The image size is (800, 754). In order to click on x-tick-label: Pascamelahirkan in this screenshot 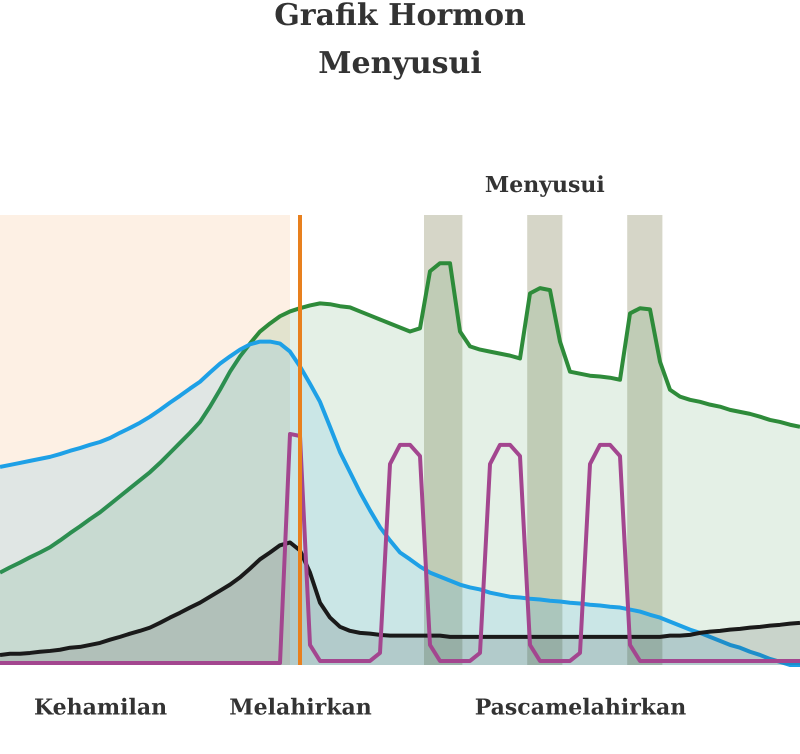, I will do `click(580, 707)`.